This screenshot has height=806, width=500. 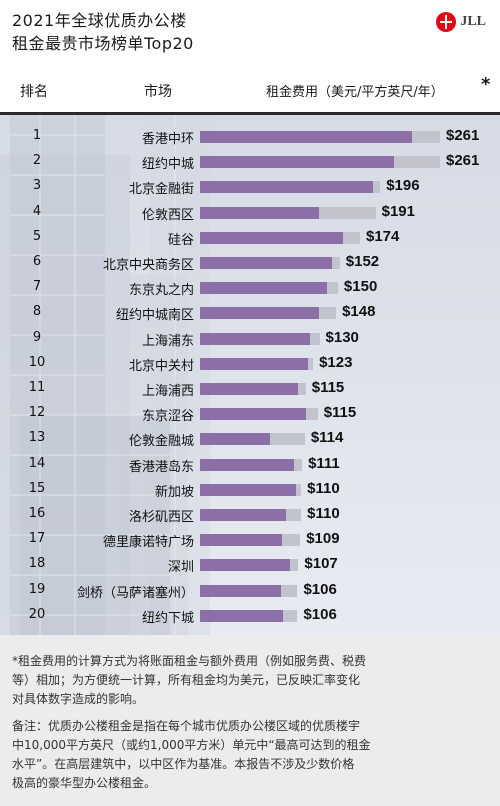 What do you see at coordinates (37, 312) in the screenshot?
I see `rank-label: 8` at bounding box center [37, 312].